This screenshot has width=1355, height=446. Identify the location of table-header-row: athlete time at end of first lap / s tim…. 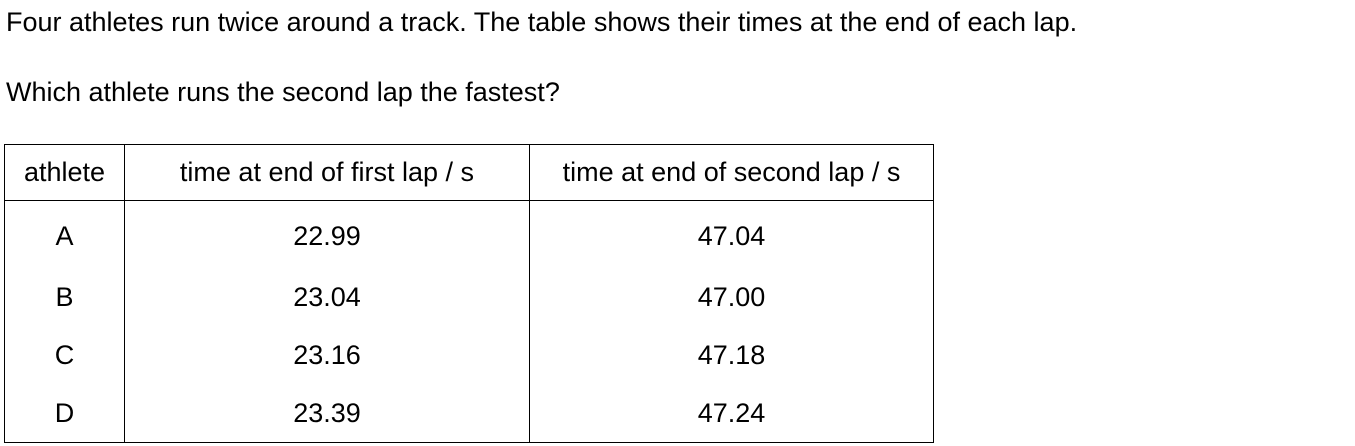
(469, 172).